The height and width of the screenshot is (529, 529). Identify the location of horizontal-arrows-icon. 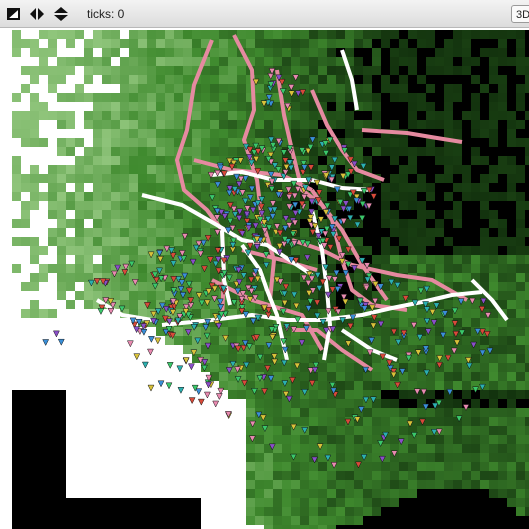
(37, 14).